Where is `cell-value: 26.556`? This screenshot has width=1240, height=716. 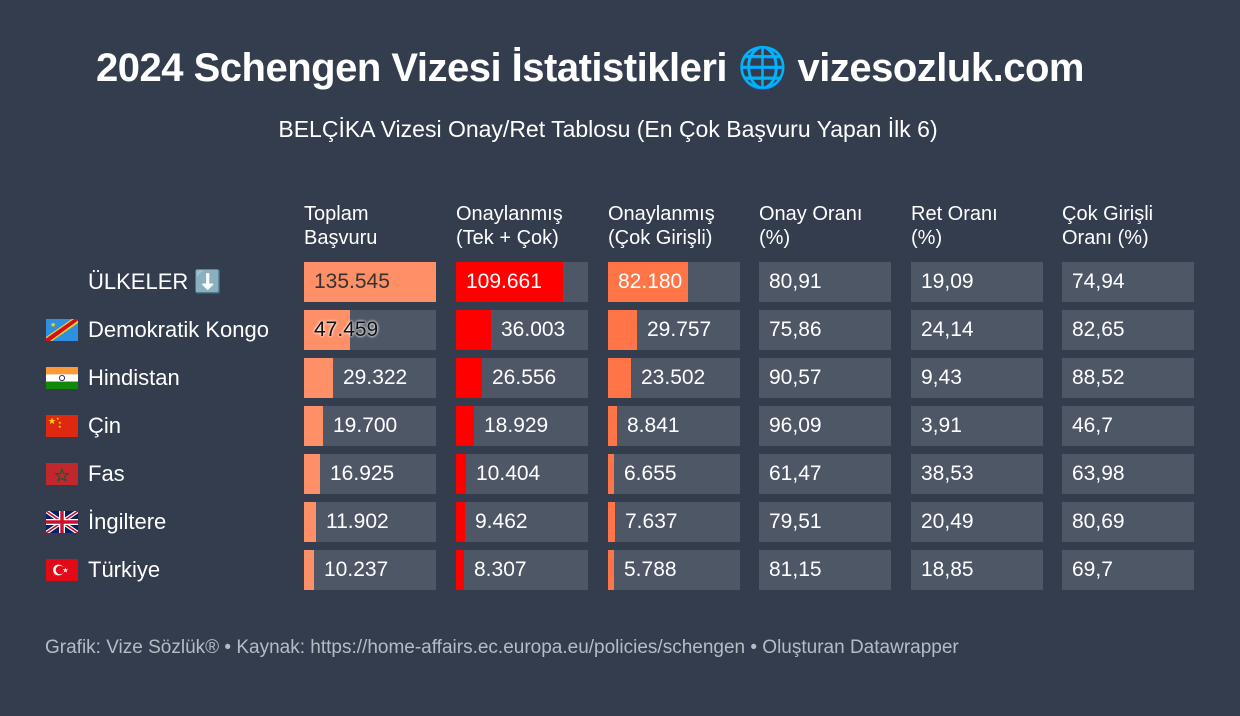
cell-value: 26.556 is located at coordinates (524, 377).